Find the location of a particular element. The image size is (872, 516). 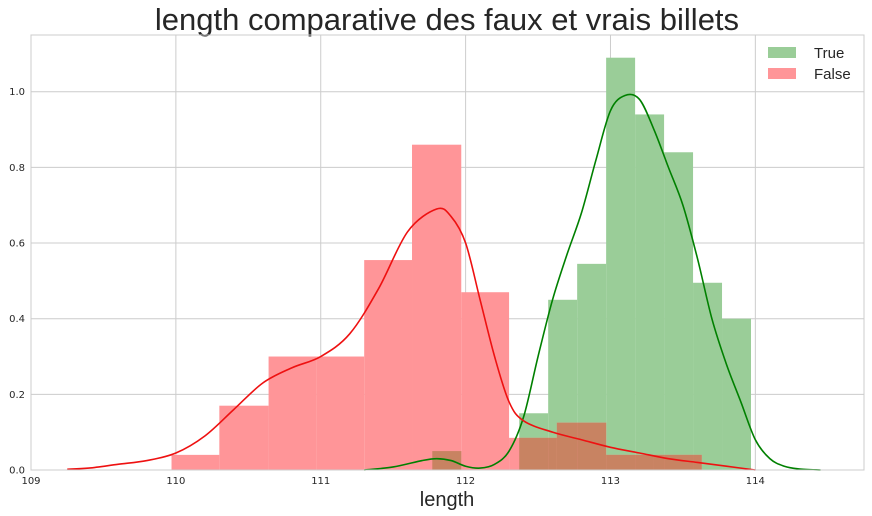

x-tick-label: 113 is located at coordinates (610, 481).